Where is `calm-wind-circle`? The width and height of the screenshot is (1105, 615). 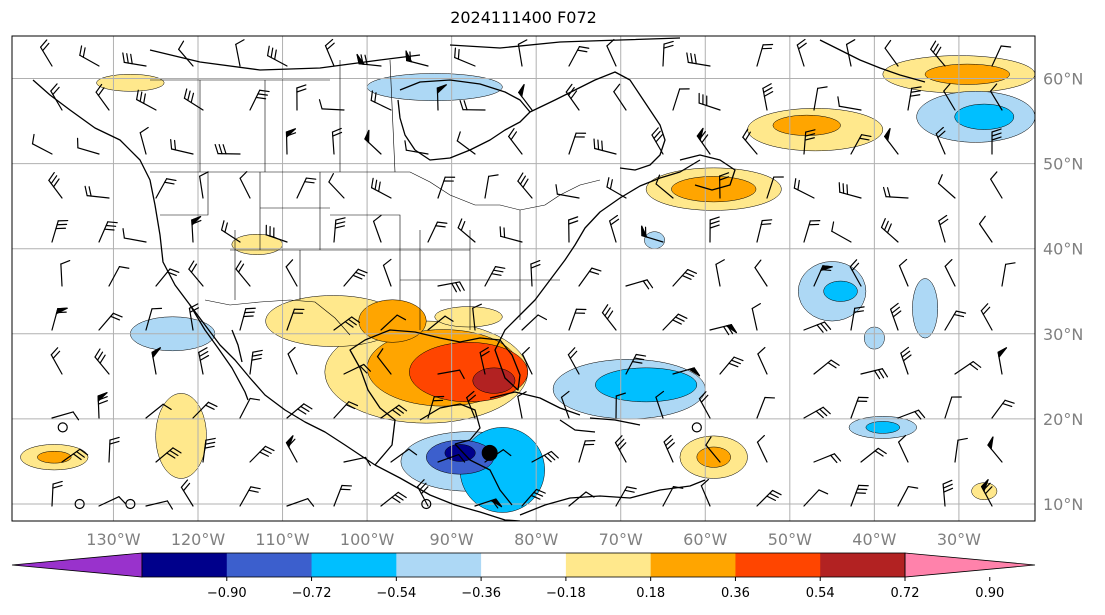
calm-wind-circle is located at coordinates (130, 504).